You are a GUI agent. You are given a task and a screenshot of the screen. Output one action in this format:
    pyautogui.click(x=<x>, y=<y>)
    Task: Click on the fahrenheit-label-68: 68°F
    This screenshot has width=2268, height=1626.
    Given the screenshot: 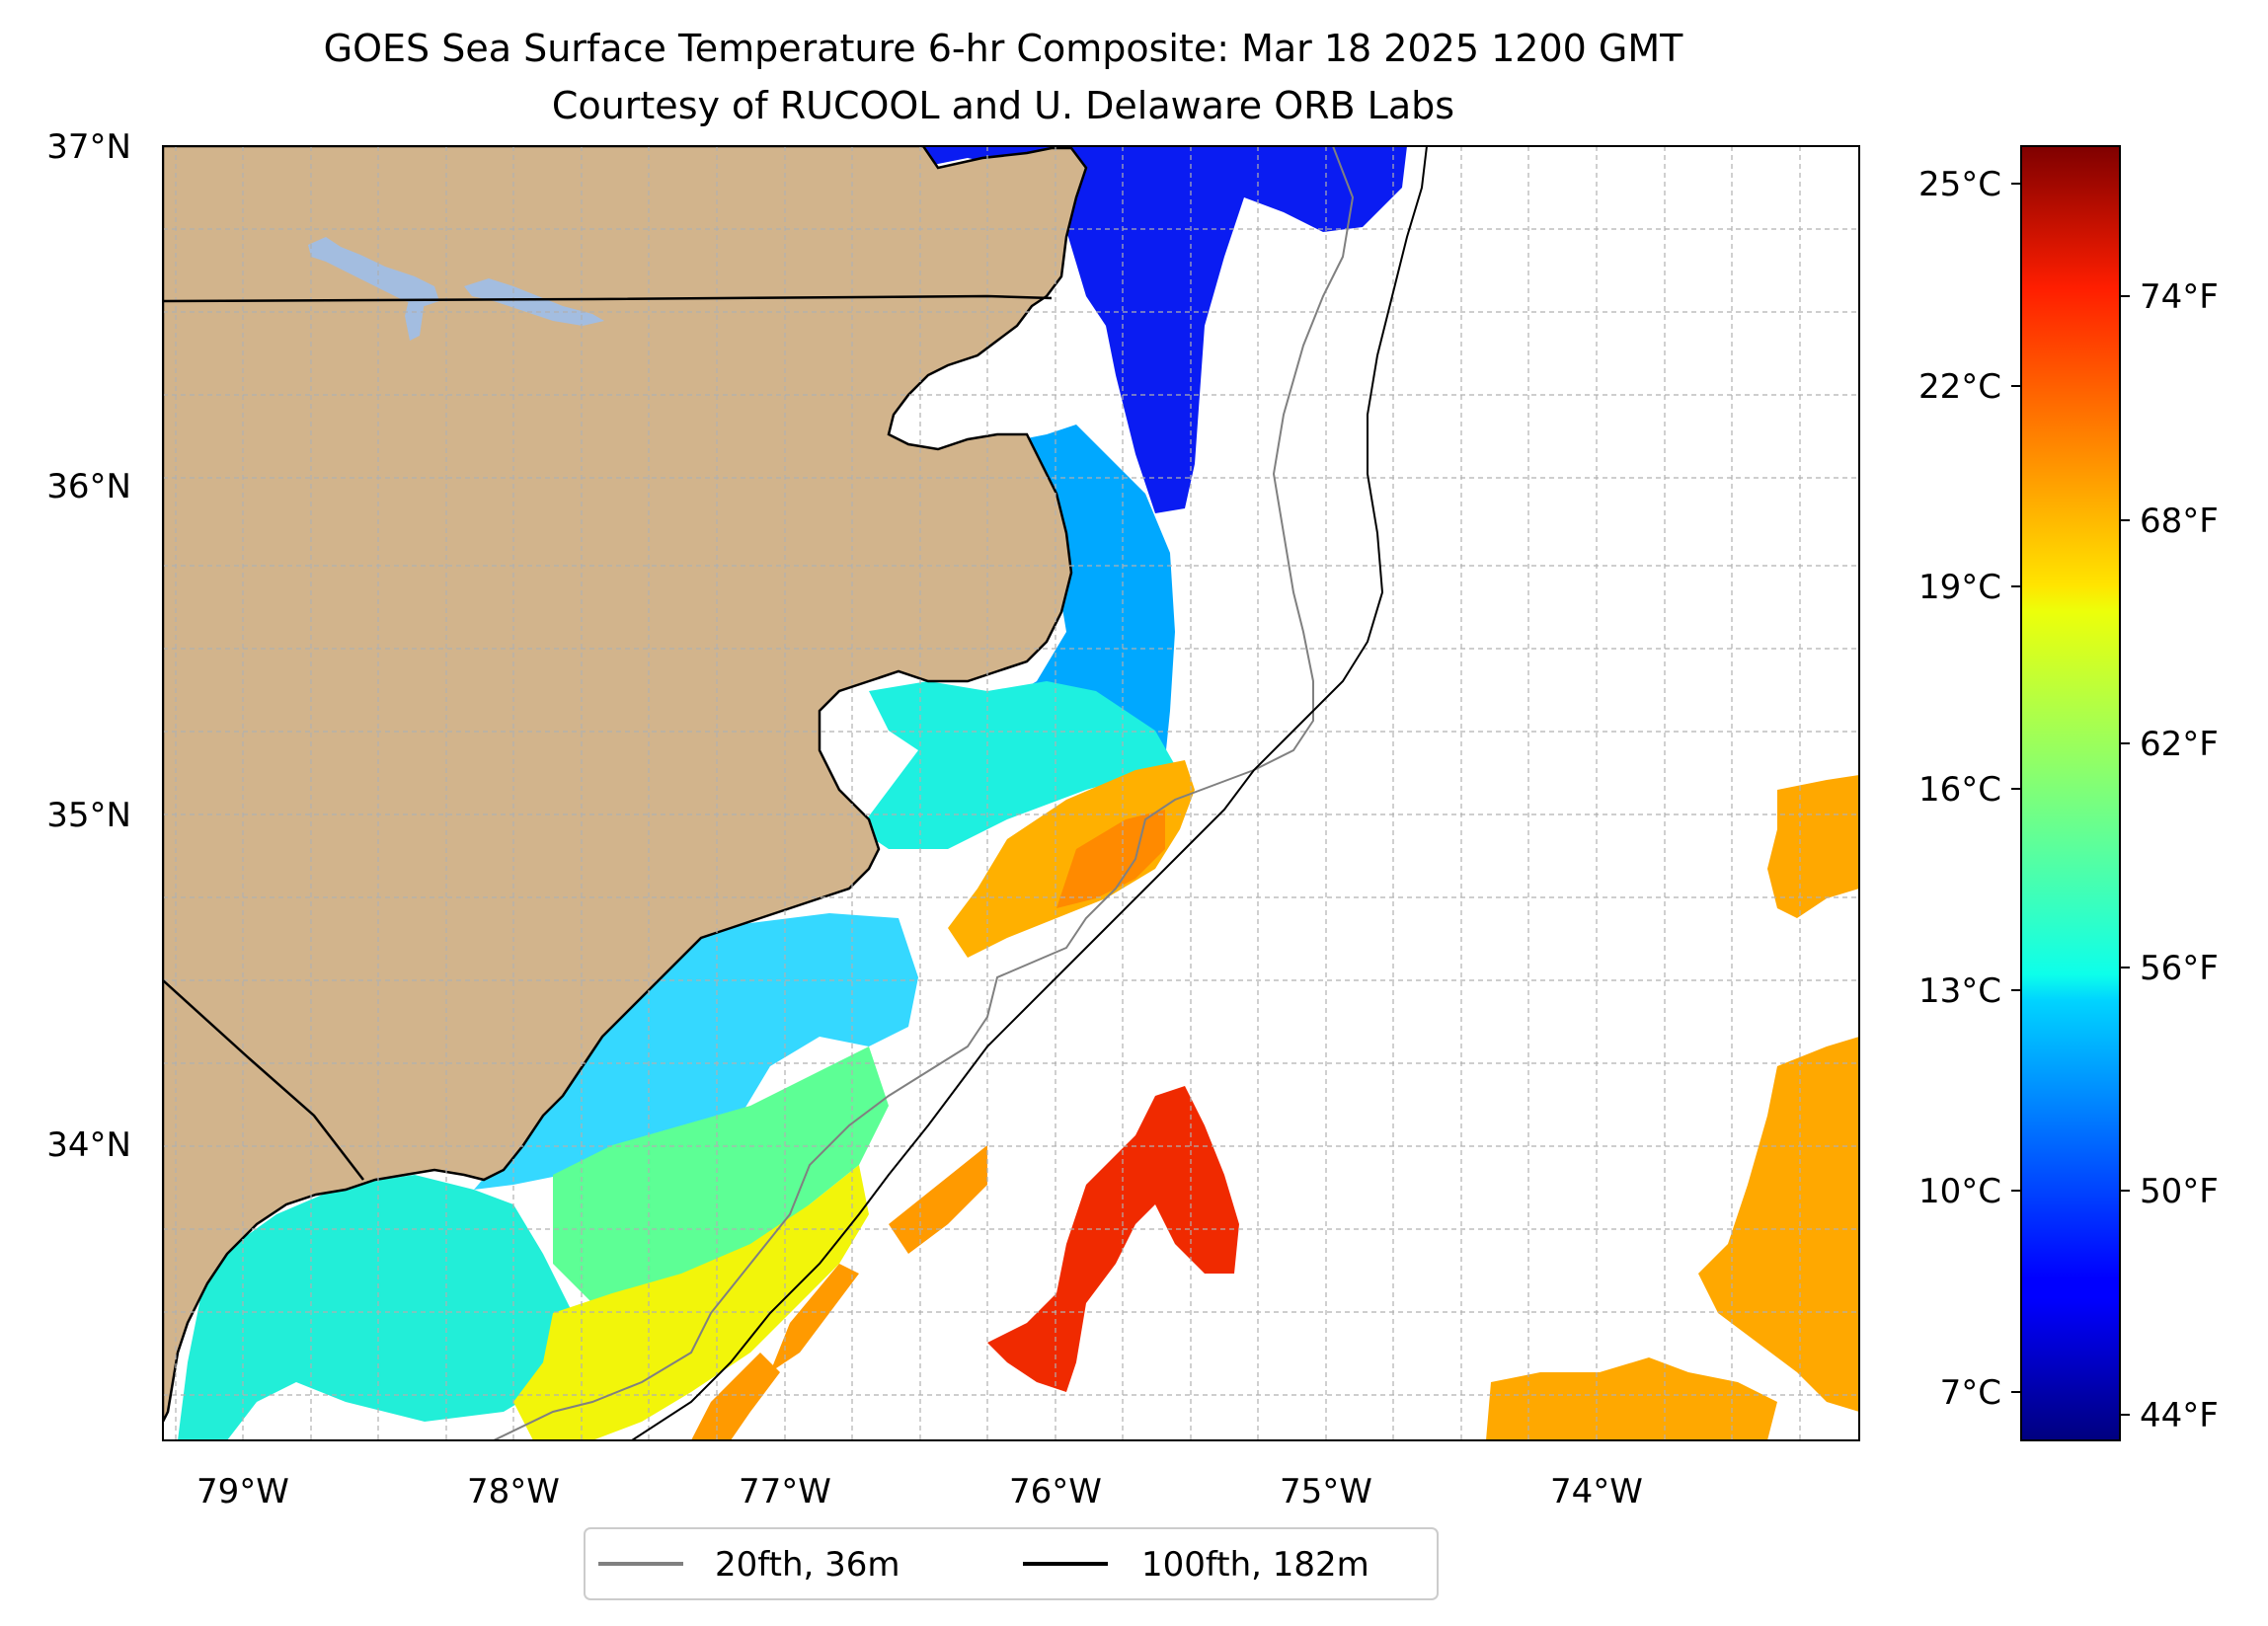 What is the action you would take?
    pyautogui.click(x=2179, y=521)
    